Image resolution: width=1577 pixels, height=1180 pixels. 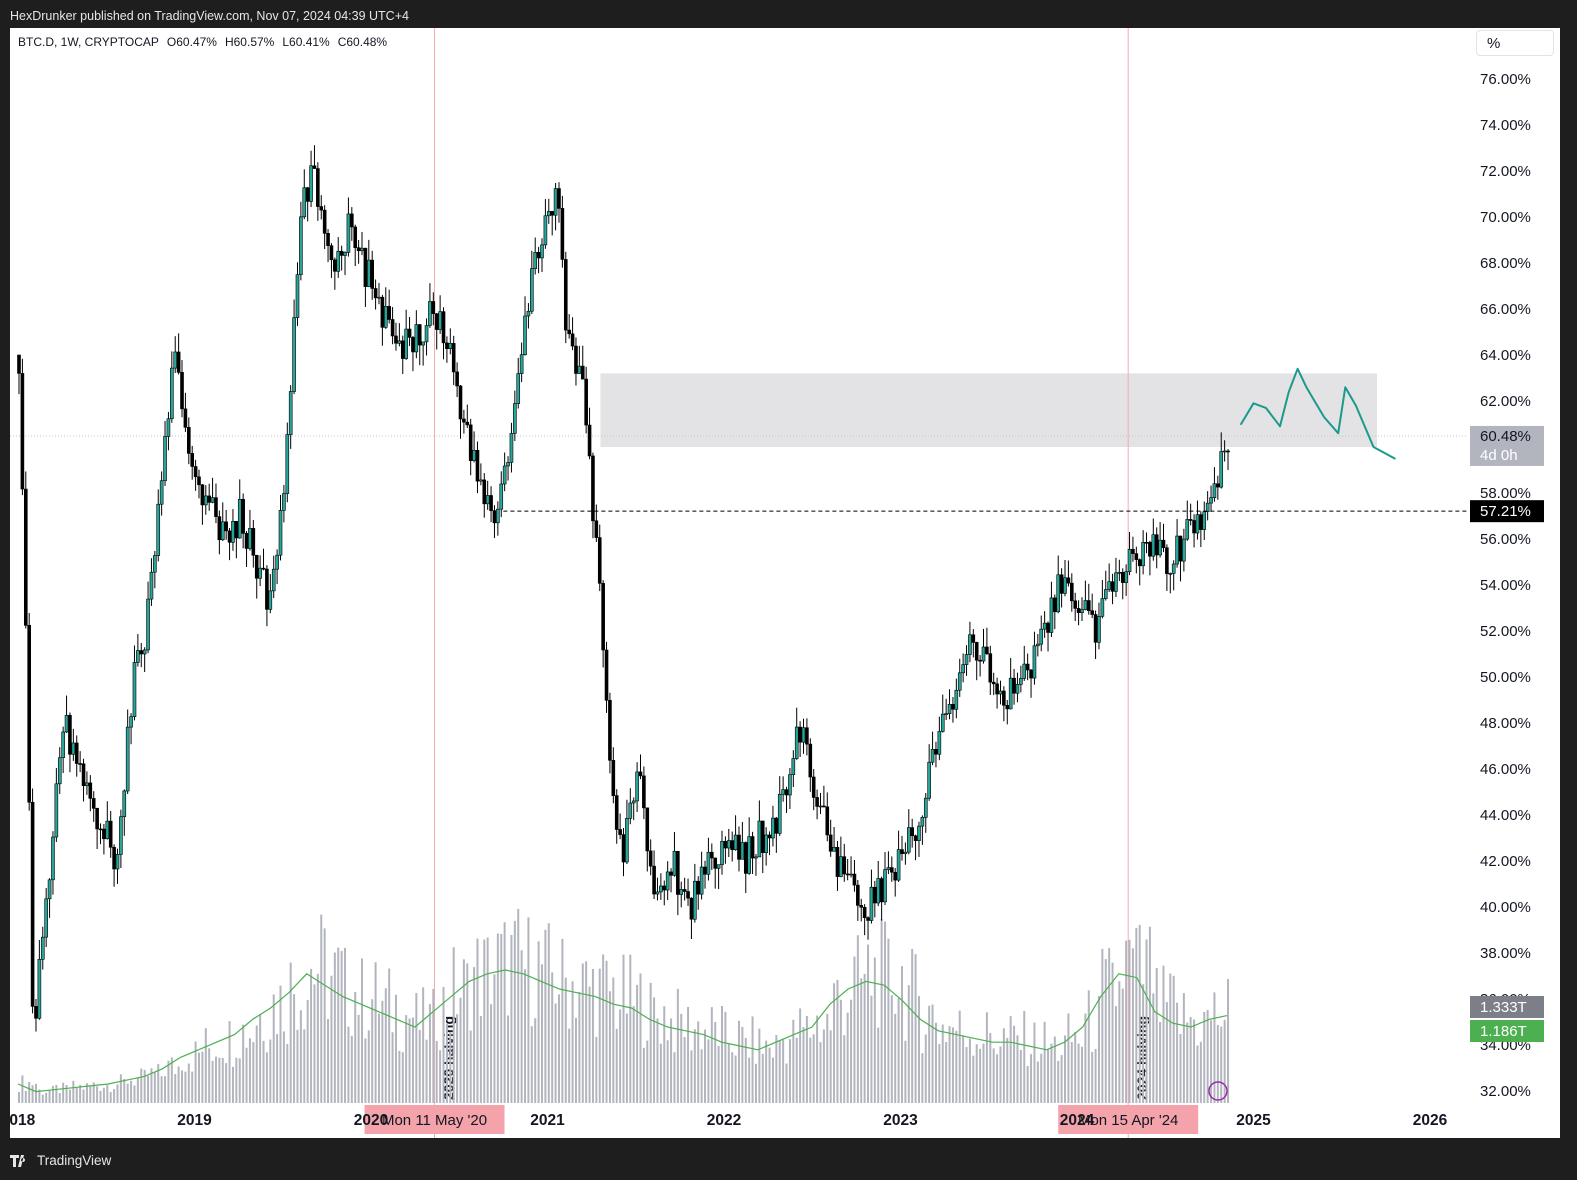 I want to click on volume-ma-value: 1.186T, so click(x=1503, y=1031).